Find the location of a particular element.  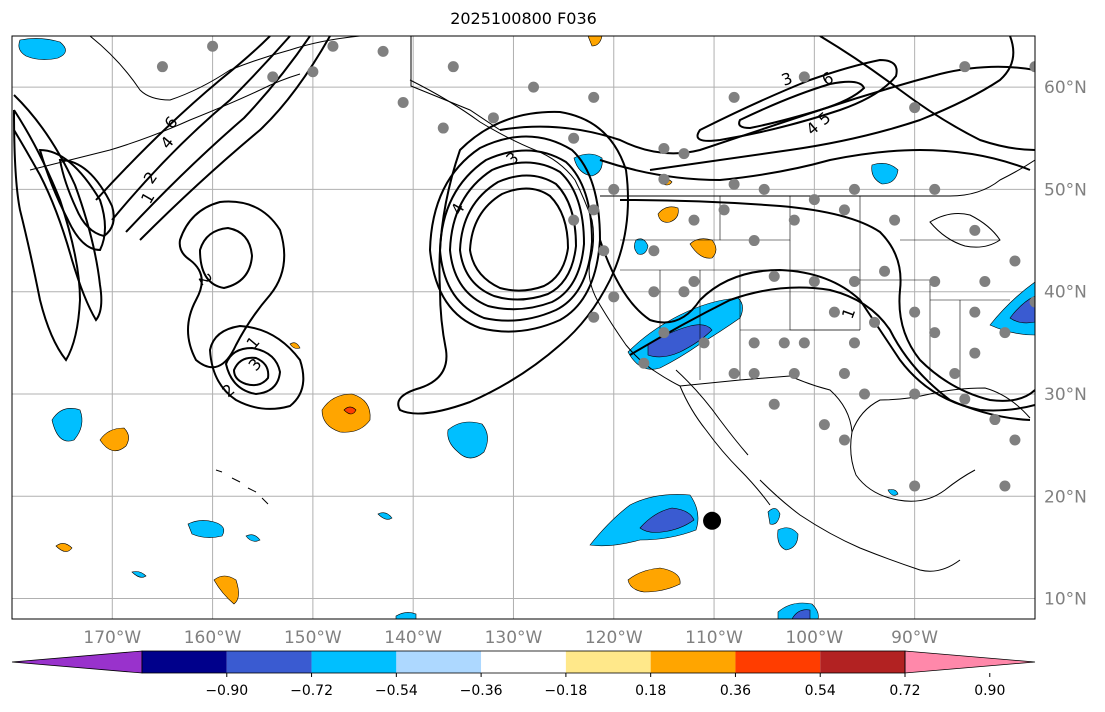

us-canada-border is located at coordinates (817, 178).